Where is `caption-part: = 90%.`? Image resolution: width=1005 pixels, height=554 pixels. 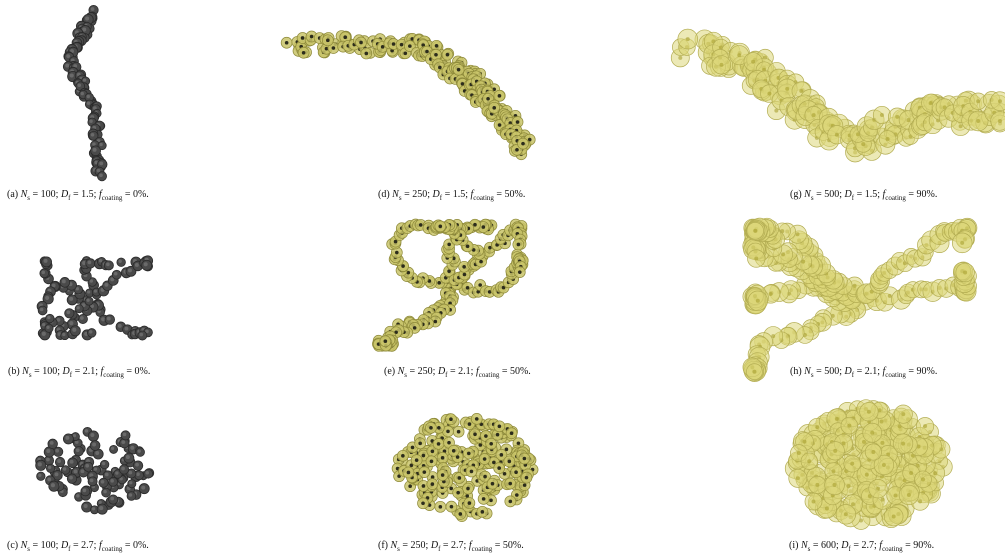 caption-part: = 90%. is located at coordinates (921, 194).